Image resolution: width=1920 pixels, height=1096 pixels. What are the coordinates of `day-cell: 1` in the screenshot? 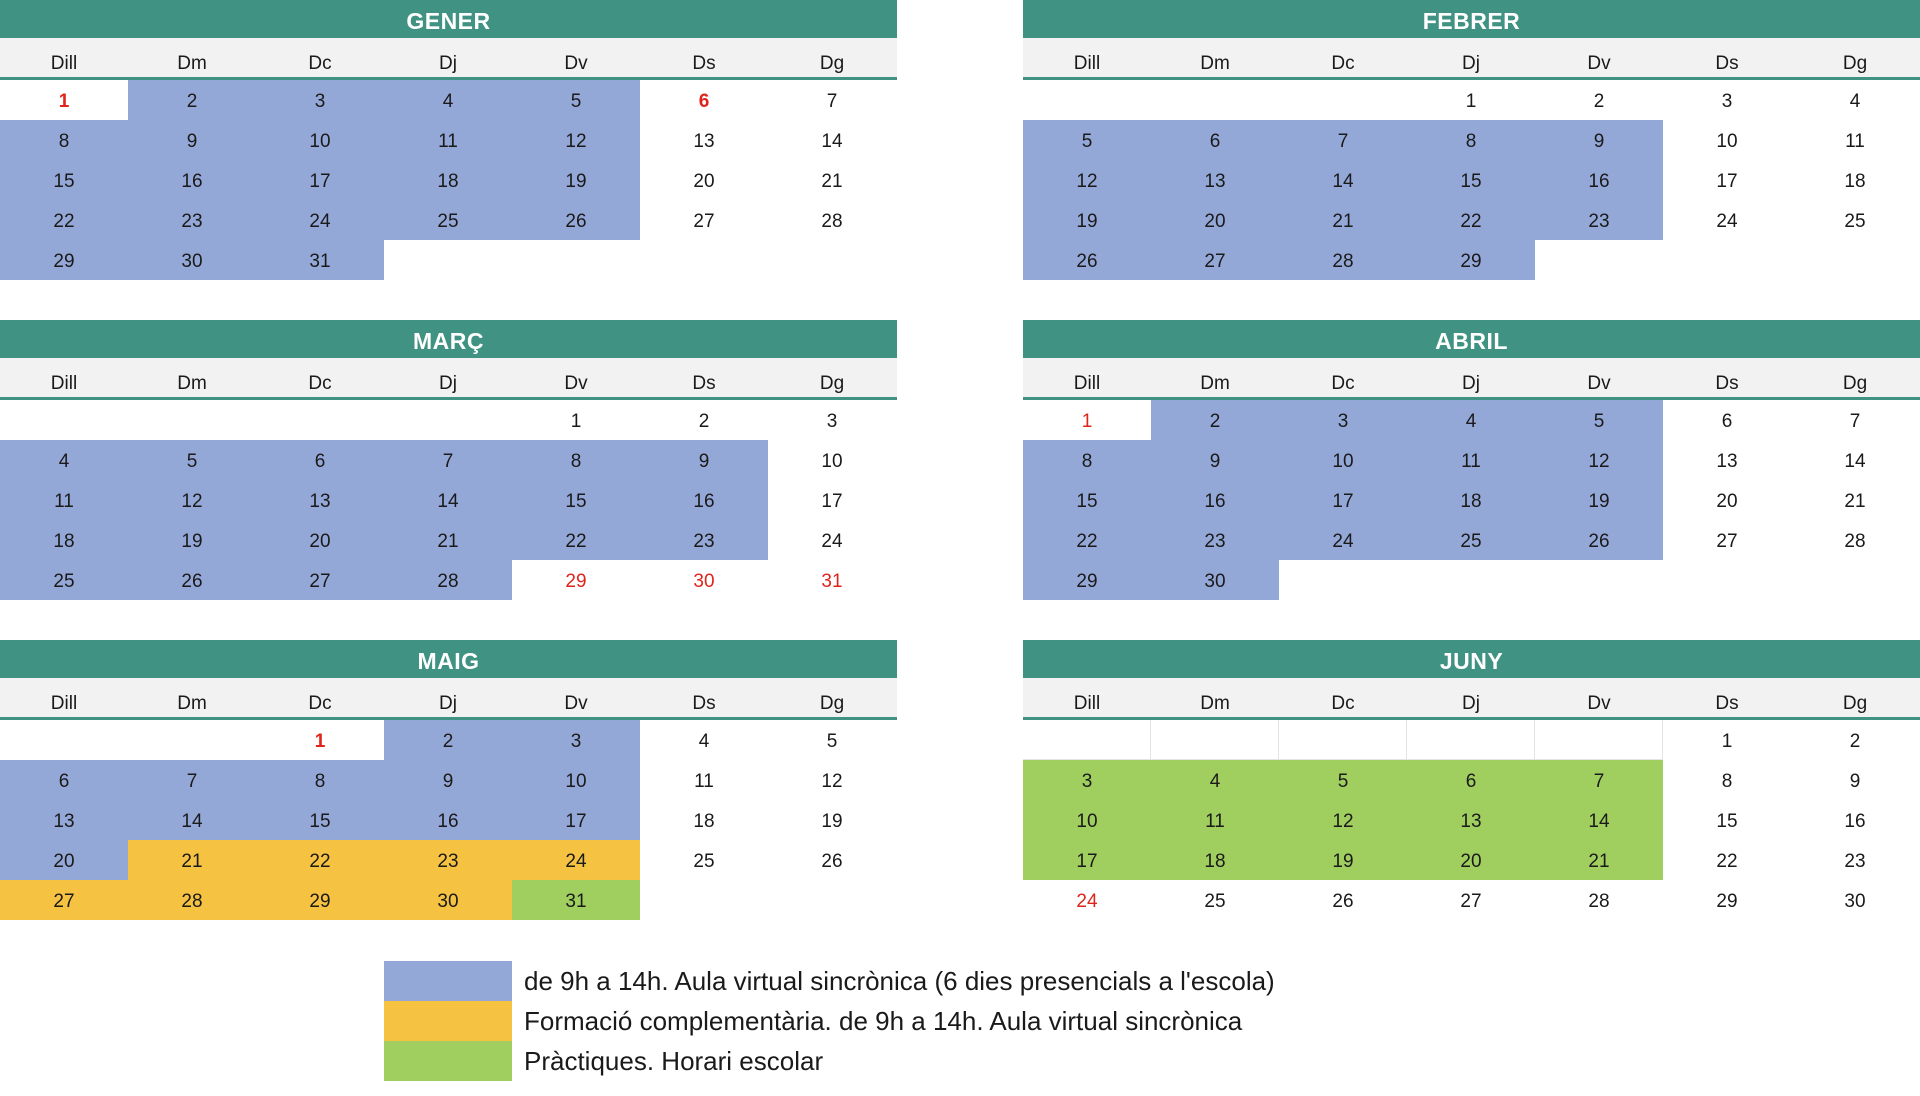 It's located at (1727, 741).